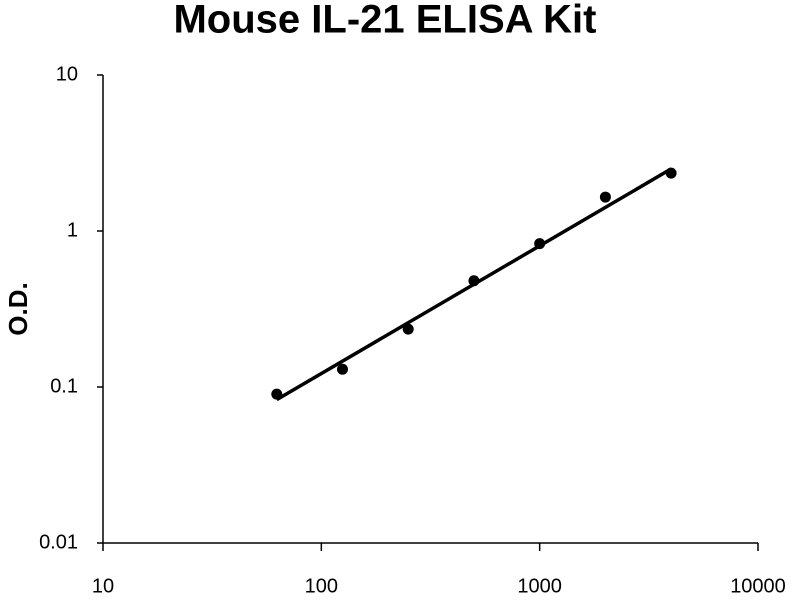 The image size is (800, 600). What do you see at coordinates (64, 386) in the screenshot?
I see `y-tick-label: 0.1` at bounding box center [64, 386].